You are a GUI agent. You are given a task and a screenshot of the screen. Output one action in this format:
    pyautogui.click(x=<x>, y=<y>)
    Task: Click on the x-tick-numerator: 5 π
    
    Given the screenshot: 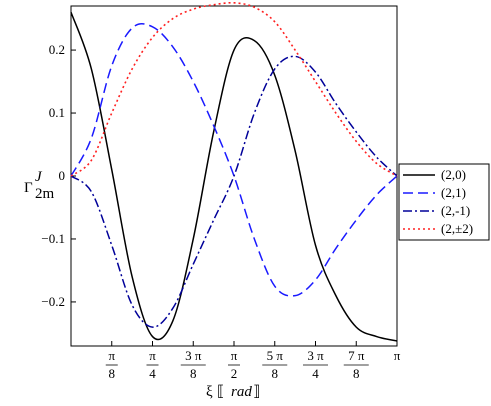 What is the action you would take?
    pyautogui.click(x=275, y=355)
    